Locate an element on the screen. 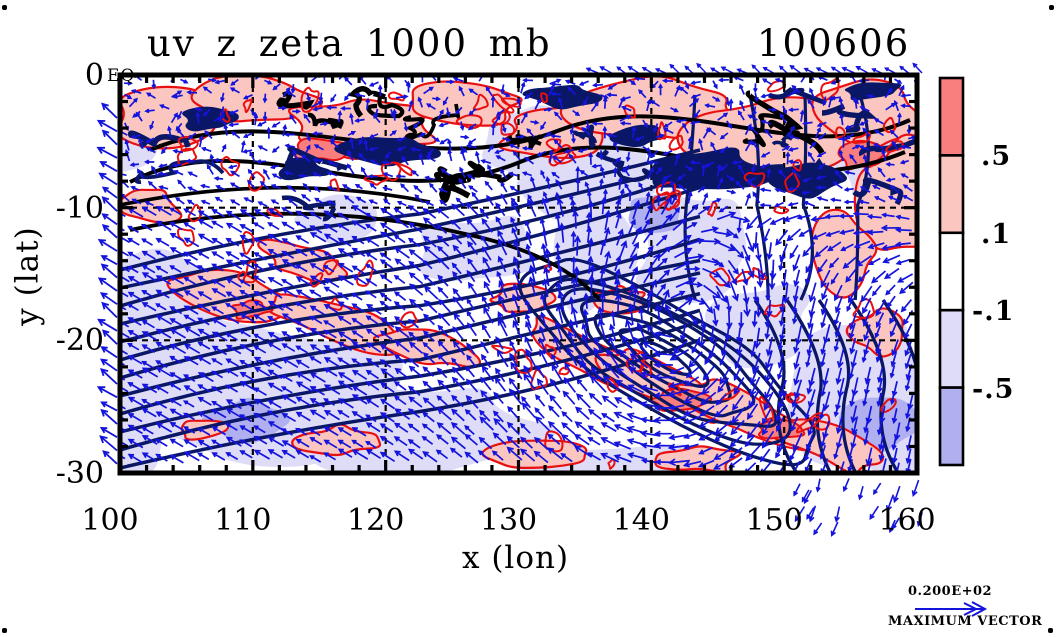 Image resolution: width=1056 pixels, height=637 pixels. y-axis-label: y (lat) is located at coordinates (27, 276).